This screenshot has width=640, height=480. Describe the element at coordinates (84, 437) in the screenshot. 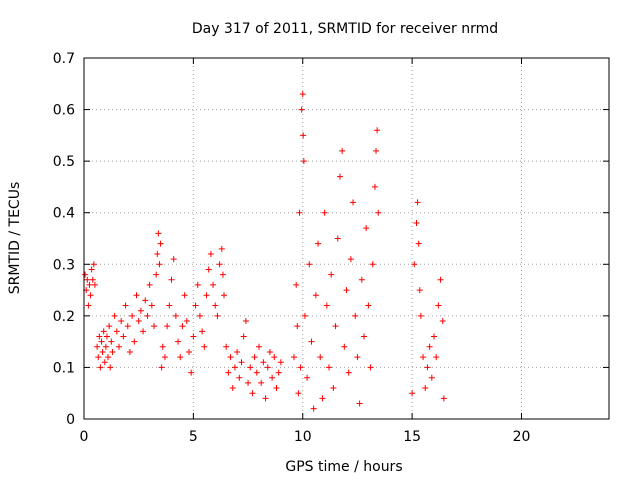

I see `x-tick-label: 0` at that location.